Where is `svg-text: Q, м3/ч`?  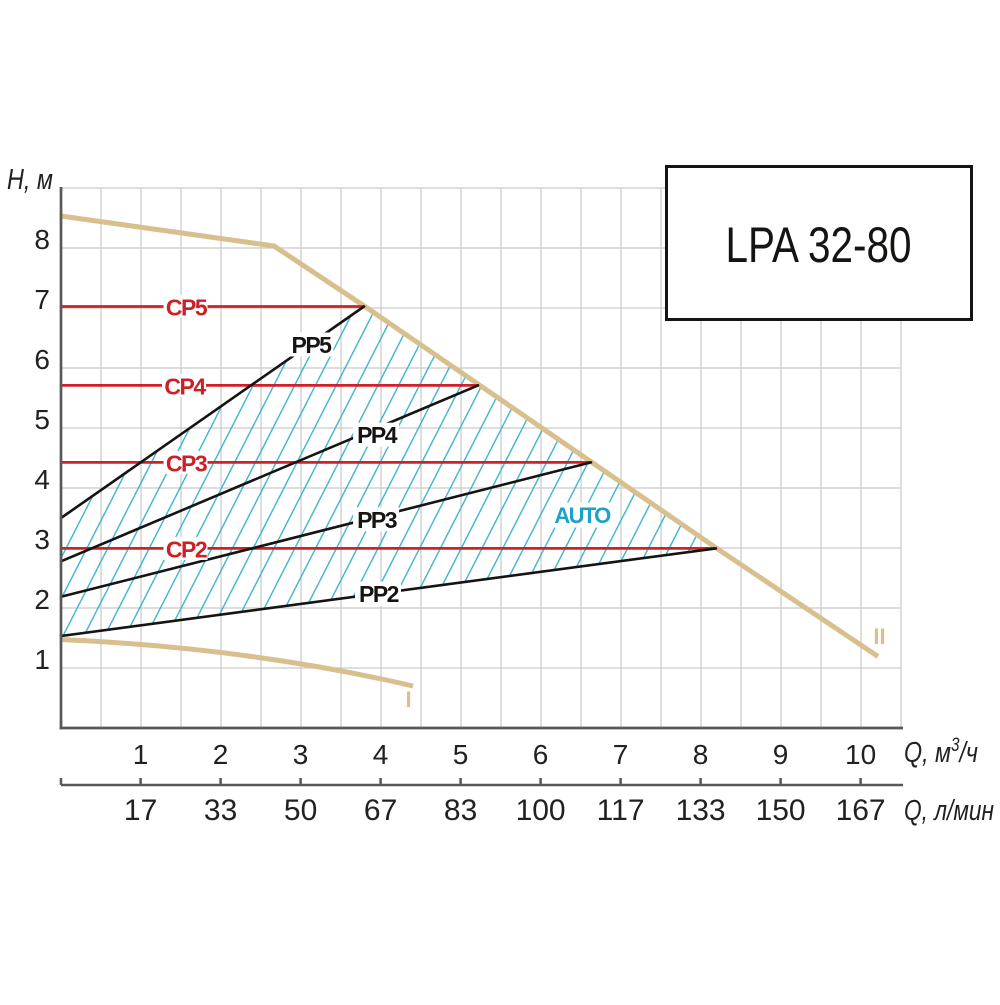 svg-text: Q, м3/ч is located at coordinates (941, 752).